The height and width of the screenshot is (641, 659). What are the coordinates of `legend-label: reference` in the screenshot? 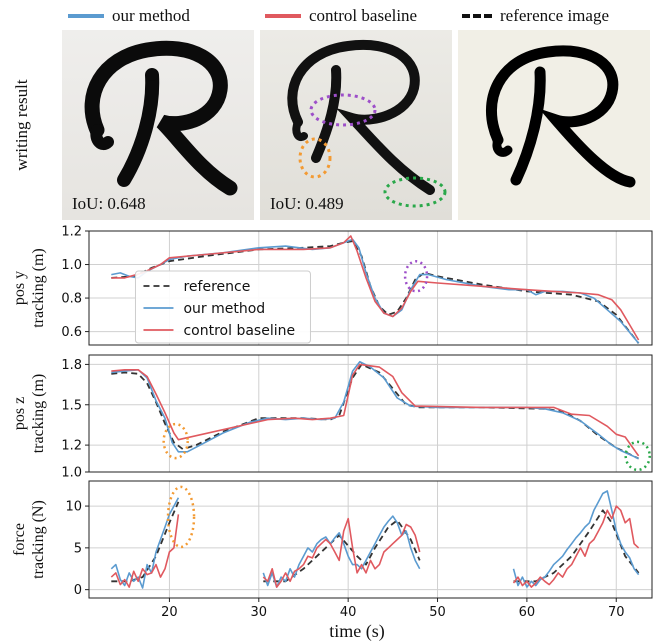 It's located at (216, 287).